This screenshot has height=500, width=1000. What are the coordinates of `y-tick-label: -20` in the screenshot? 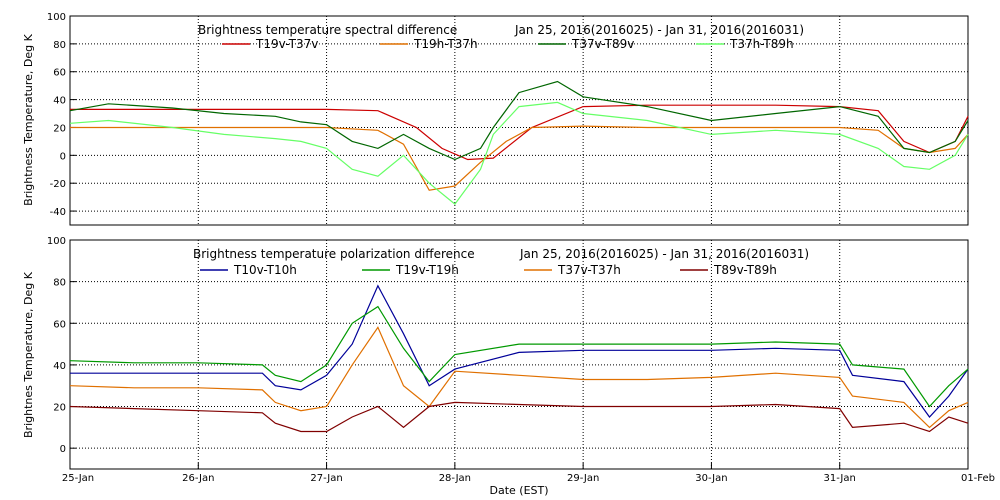 It's located at (58, 184).